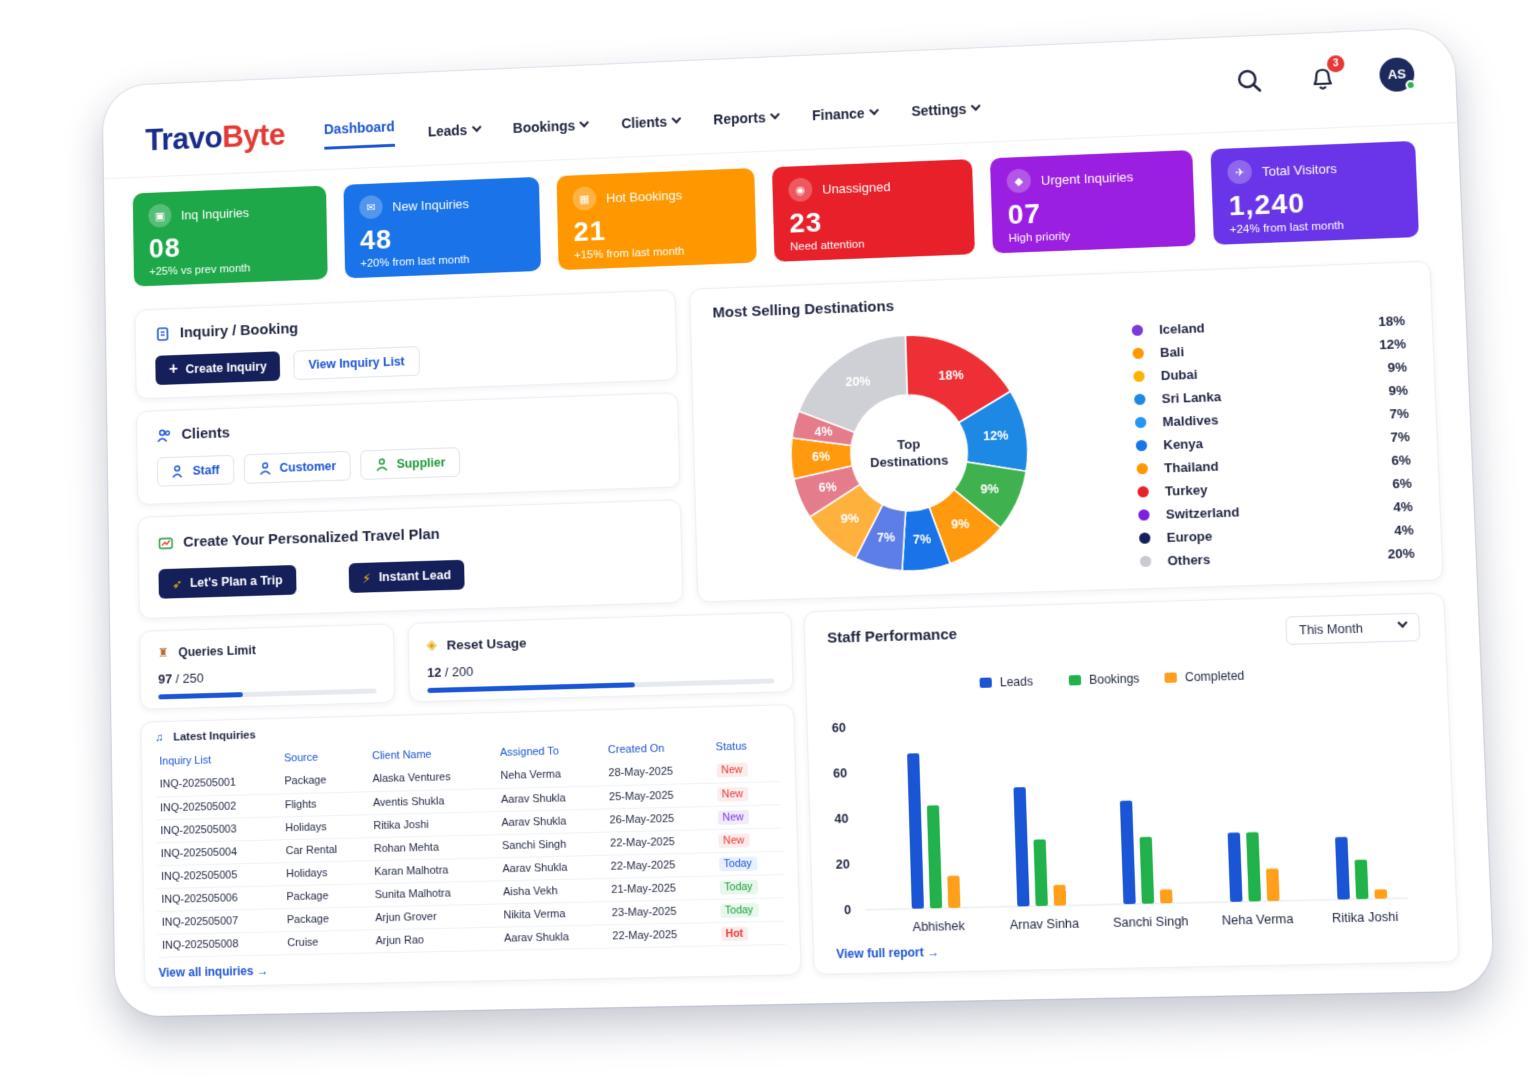 The image size is (1528, 1080). What do you see at coordinates (857, 381) in the screenshot?
I see `pie-slice-label: 20%` at bounding box center [857, 381].